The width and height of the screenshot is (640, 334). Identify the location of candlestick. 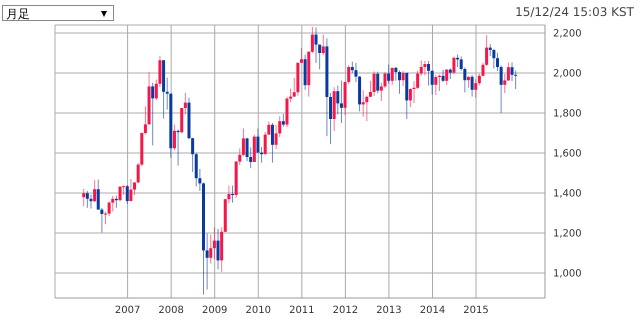
(120, 194).